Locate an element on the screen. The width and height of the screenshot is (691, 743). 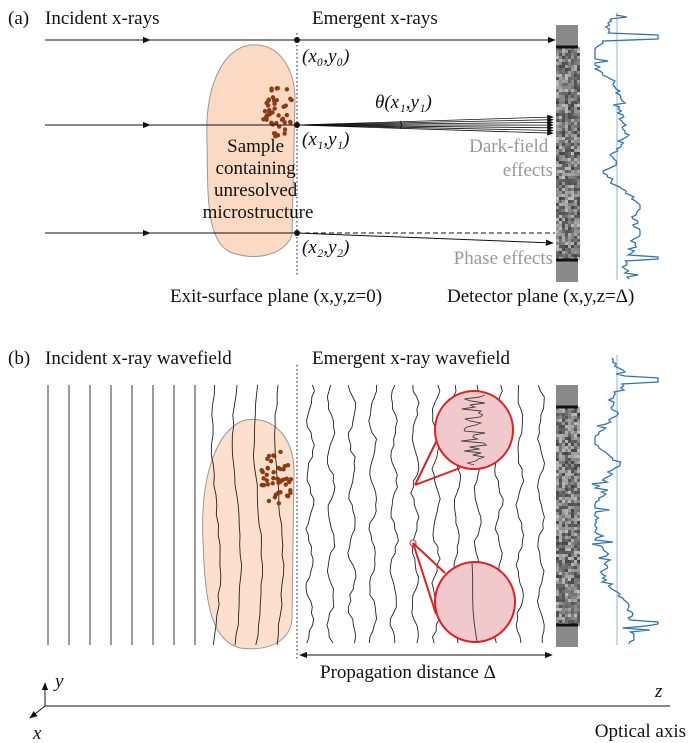
intensity-profile-b is located at coordinates (625, 501).